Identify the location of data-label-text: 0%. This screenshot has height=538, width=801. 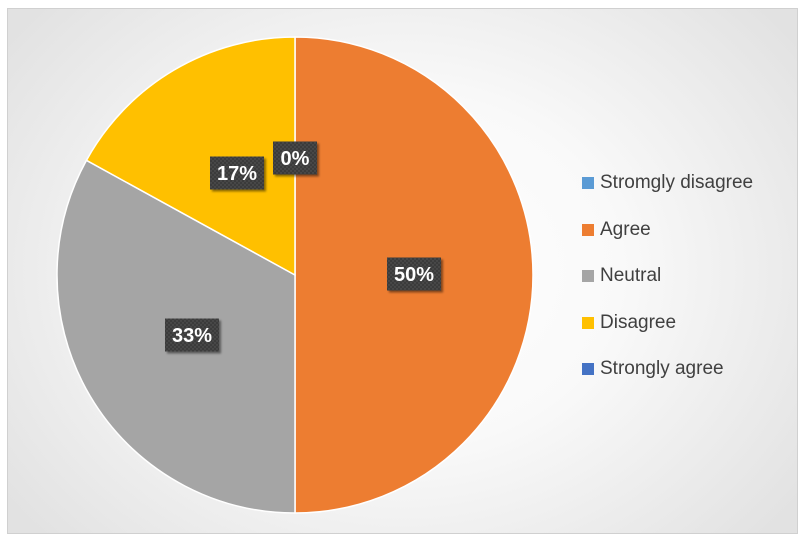
(295, 159).